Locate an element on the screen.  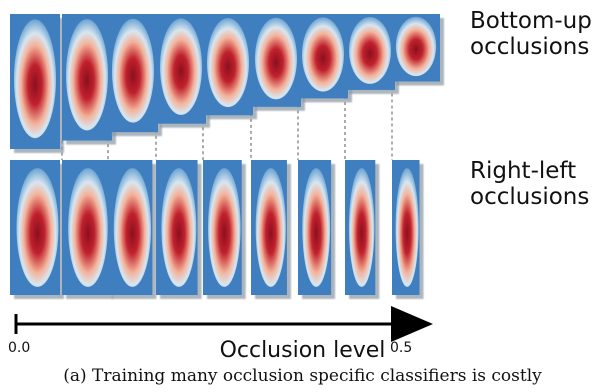
right-left-label-line1: Right-left is located at coordinates (523, 171).